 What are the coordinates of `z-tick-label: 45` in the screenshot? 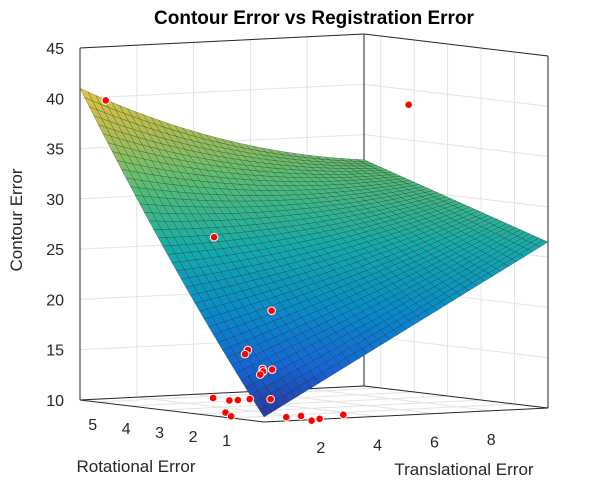 It's located at (55, 49).